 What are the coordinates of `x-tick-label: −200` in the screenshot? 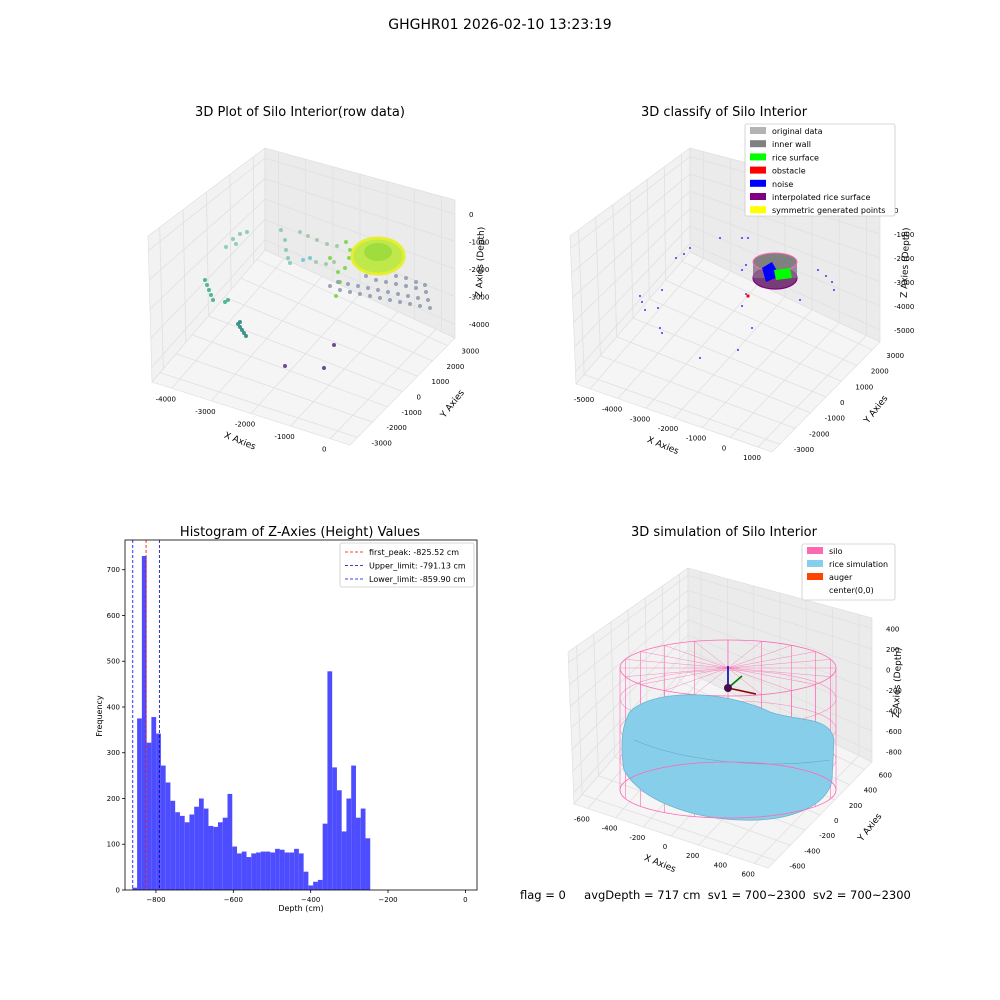 It's located at (387, 900).